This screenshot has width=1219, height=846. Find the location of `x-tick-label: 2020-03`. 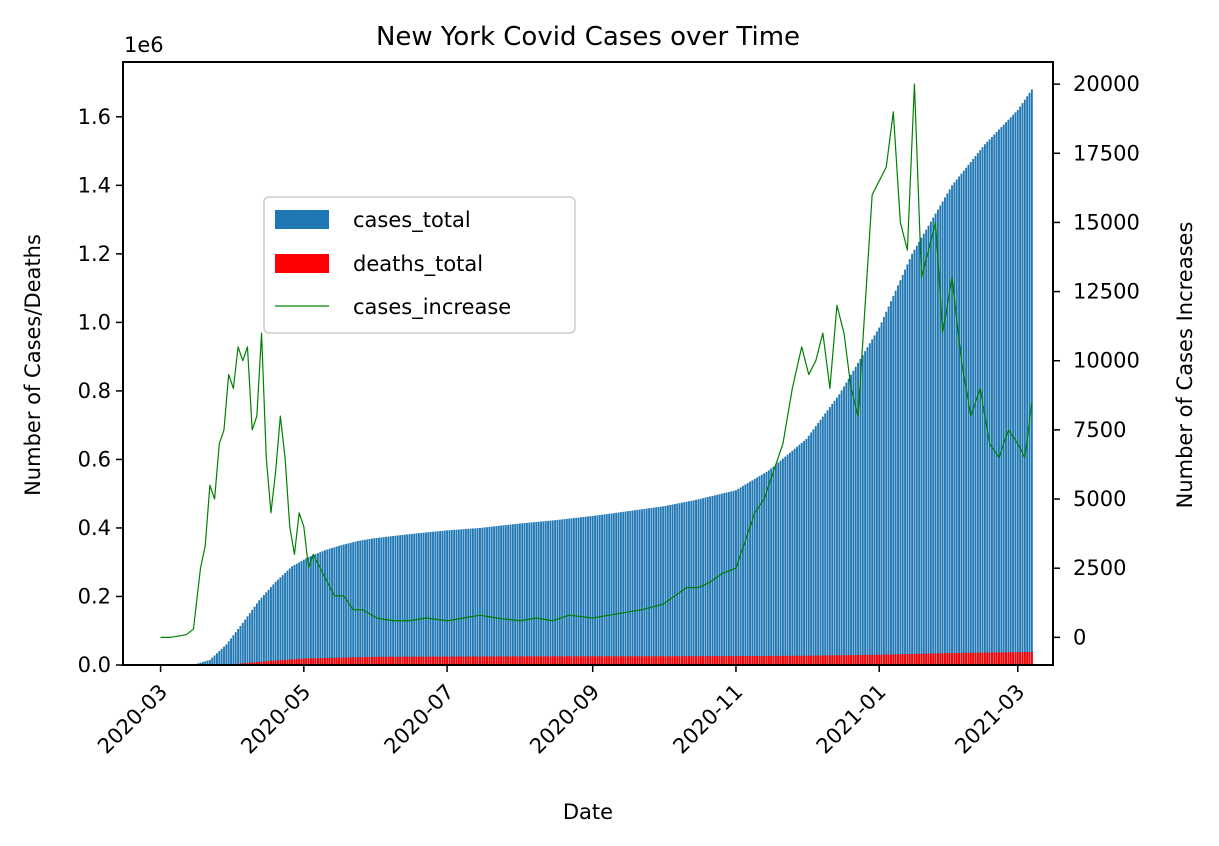

x-tick-label: 2020-03 is located at coordinates (132, 719).